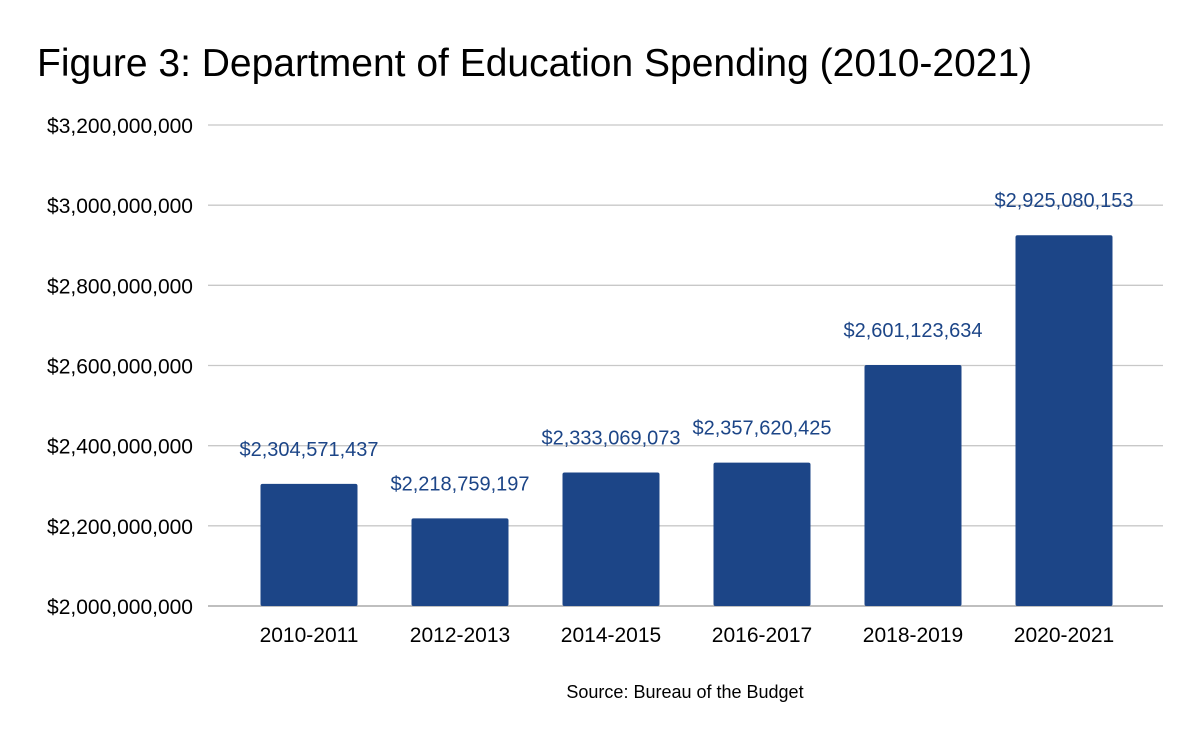 This screenshot has height=742, width=1200. What do you see at coordinates (460, 562) in the screenshot?
I see `bar-2012-2013` at bounding box center [460, 562].